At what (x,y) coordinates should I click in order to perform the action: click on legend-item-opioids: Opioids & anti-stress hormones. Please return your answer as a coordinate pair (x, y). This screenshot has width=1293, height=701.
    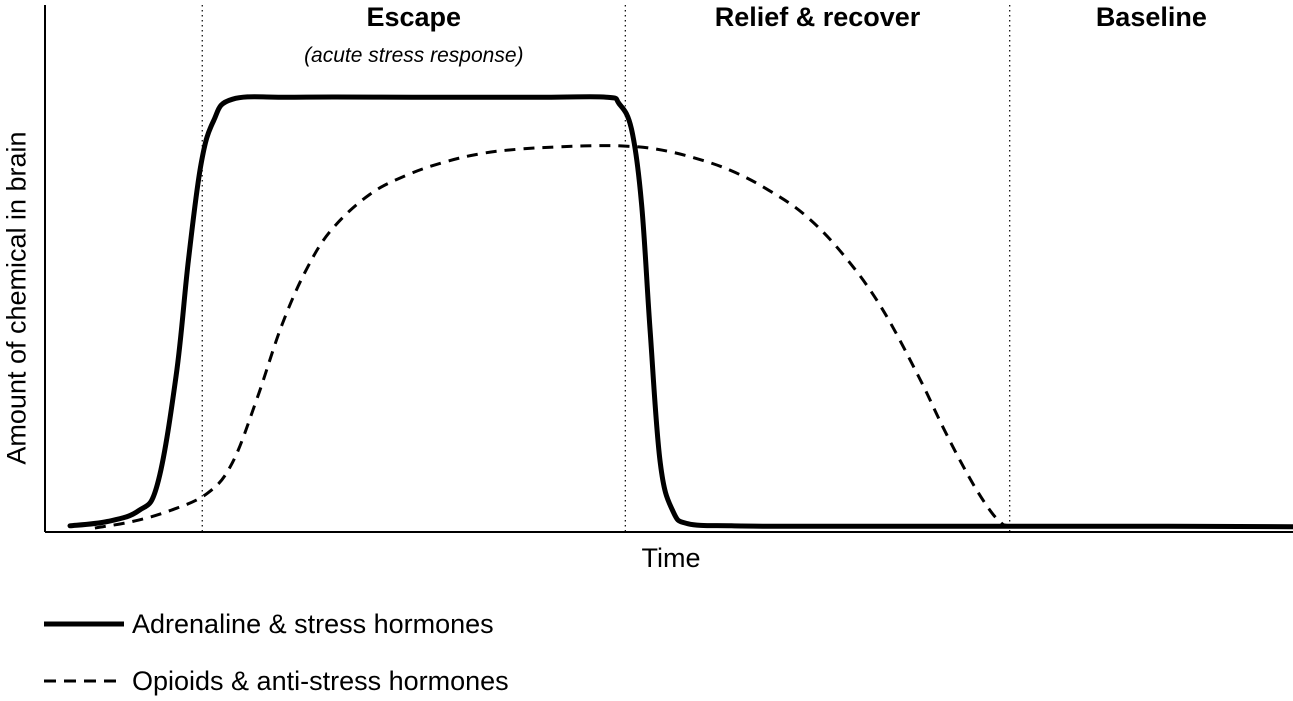
    Looking at the image, I should click on (276, 681).